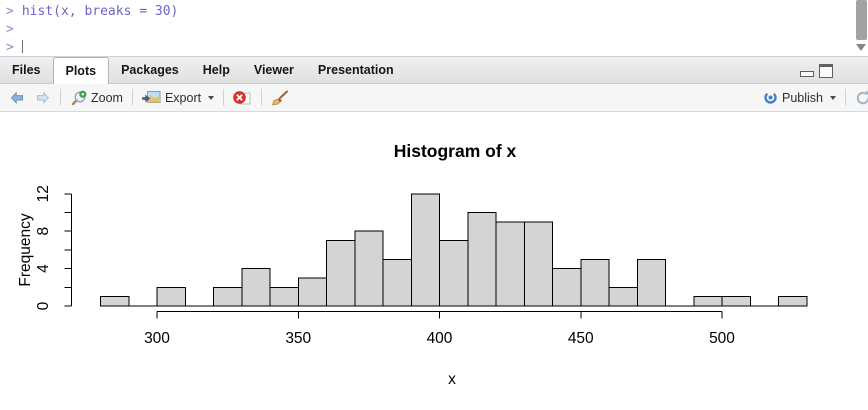  I want to click on refresh-button, so click(859, 98).